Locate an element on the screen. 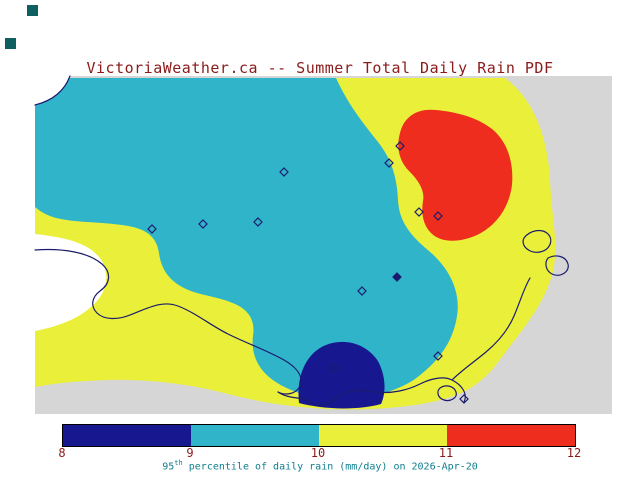 This screenshot has height=480, width=640. colorbar-tick: 11 is located at coordinates (446, 453).